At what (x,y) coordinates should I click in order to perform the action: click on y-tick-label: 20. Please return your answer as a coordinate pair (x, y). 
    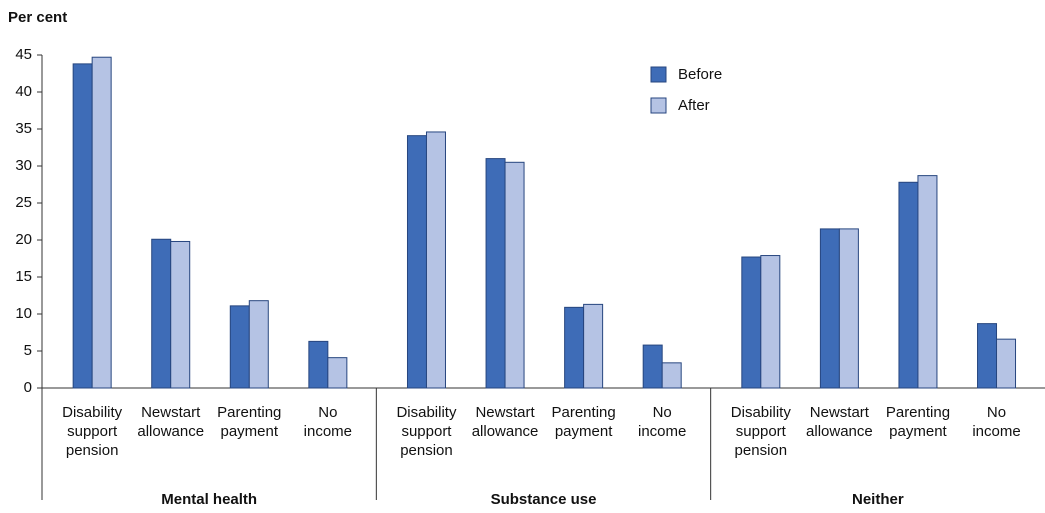
    Looking at the image, I should click on (23, 239).